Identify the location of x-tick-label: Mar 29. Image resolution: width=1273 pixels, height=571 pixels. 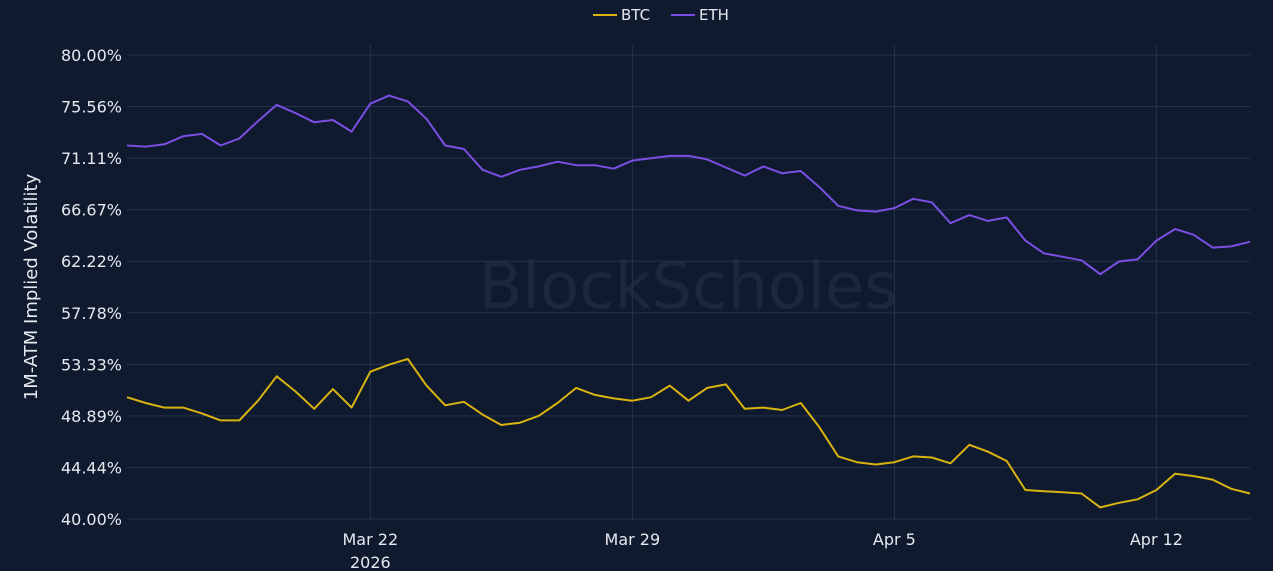
(633, 539).